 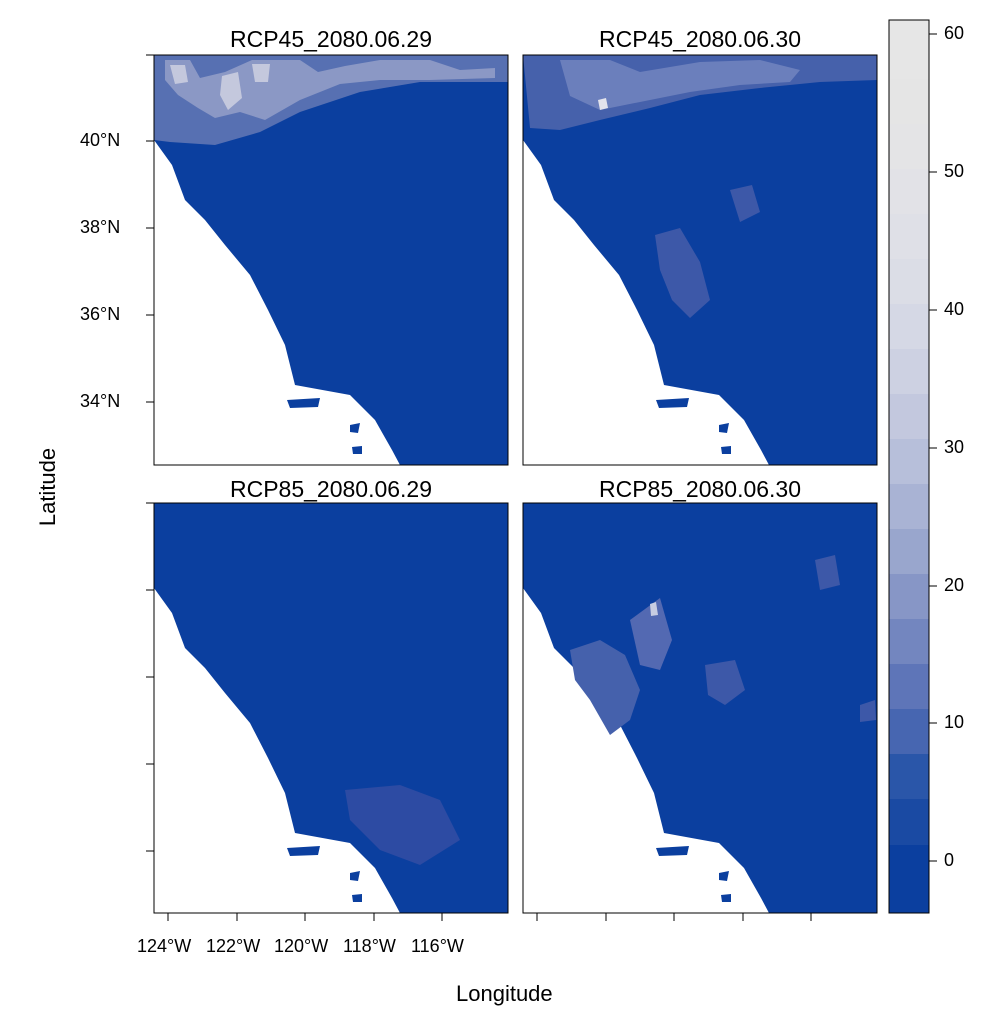 What do you see at coordinates (912, 466) in the screenshot?
I see `colorbar` at bounding box center [912, 466].